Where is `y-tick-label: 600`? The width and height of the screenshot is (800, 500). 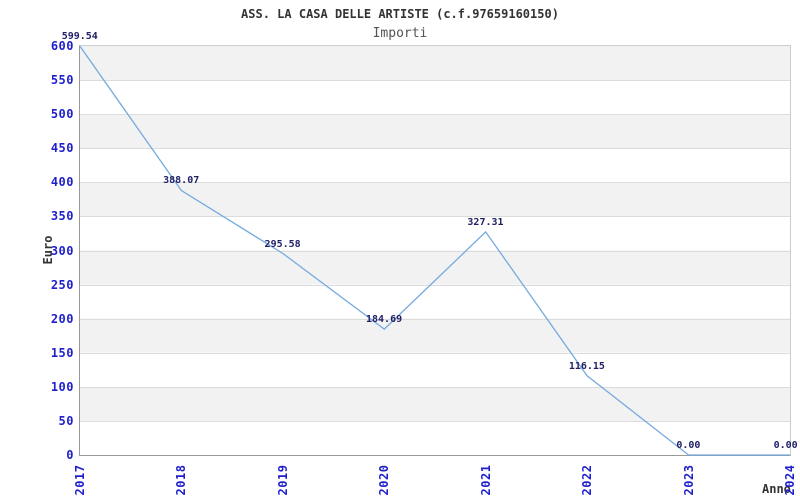
y-tick-label: 600 is located at coordinates (62, 46).